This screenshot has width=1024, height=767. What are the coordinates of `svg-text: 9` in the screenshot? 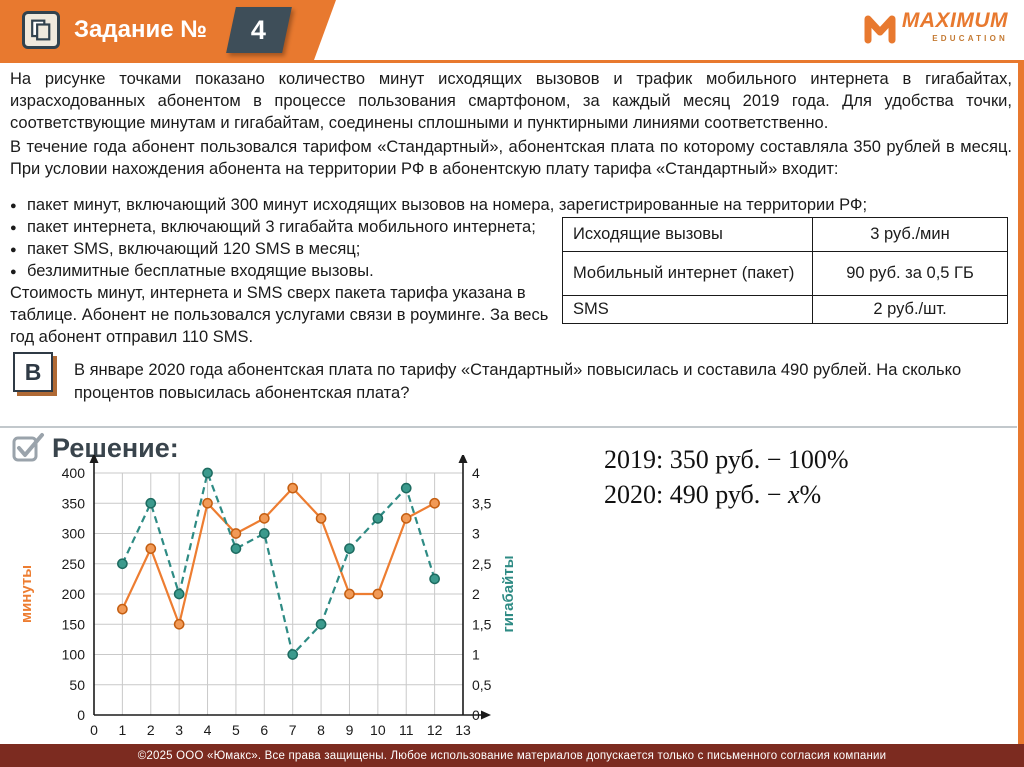 It's located at (350, 730).